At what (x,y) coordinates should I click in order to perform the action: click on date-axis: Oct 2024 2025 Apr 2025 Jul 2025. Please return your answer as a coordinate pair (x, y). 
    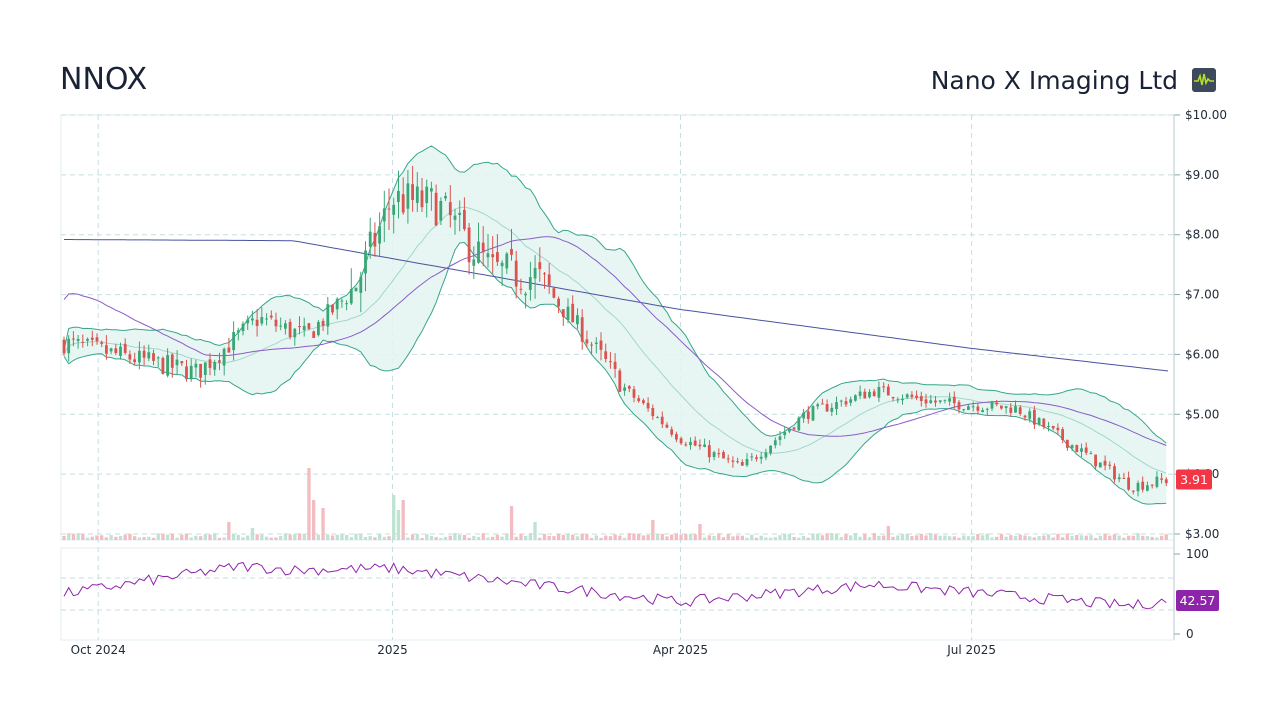
    Looking at the image, I should click on (533, 650).